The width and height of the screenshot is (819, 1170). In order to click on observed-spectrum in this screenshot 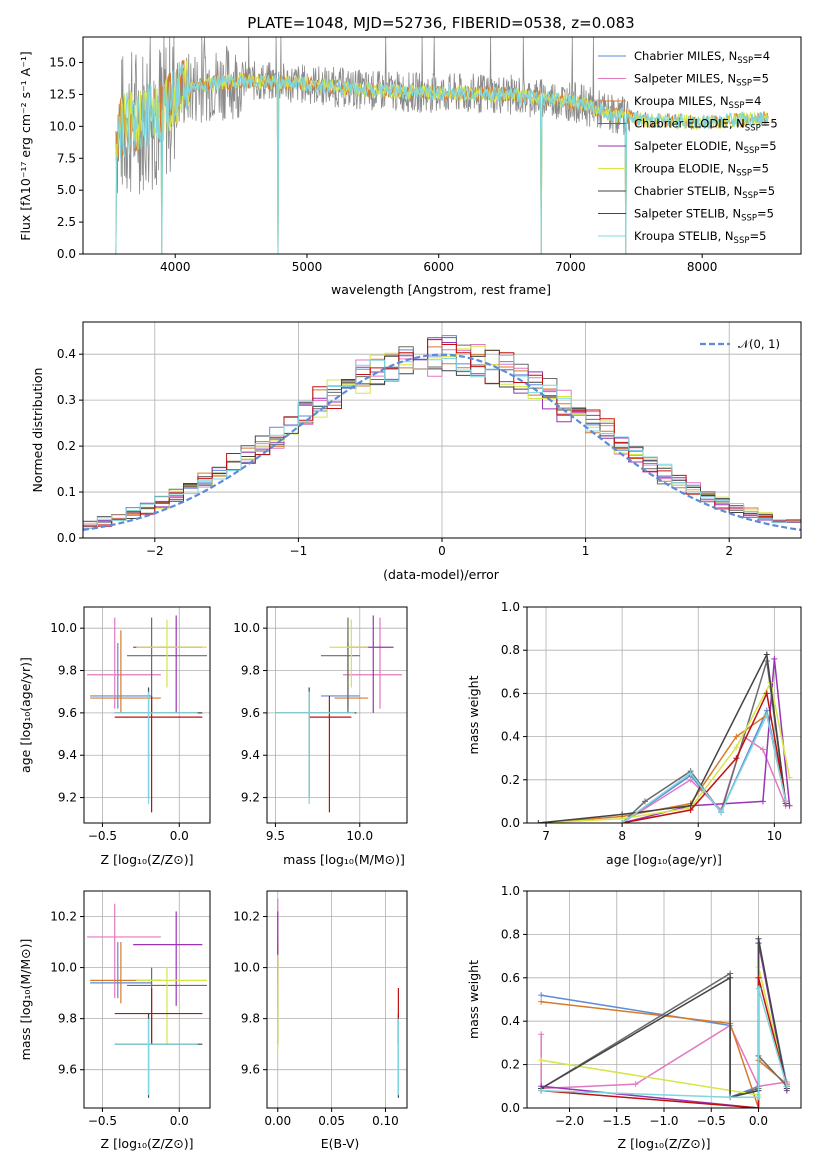, I will do `click(373, 116)`.